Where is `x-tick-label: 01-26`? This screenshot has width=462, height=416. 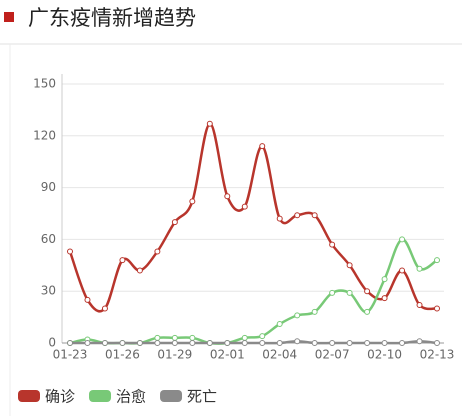 x-tick-label: 01-26 is located at coordinates (122, 355).